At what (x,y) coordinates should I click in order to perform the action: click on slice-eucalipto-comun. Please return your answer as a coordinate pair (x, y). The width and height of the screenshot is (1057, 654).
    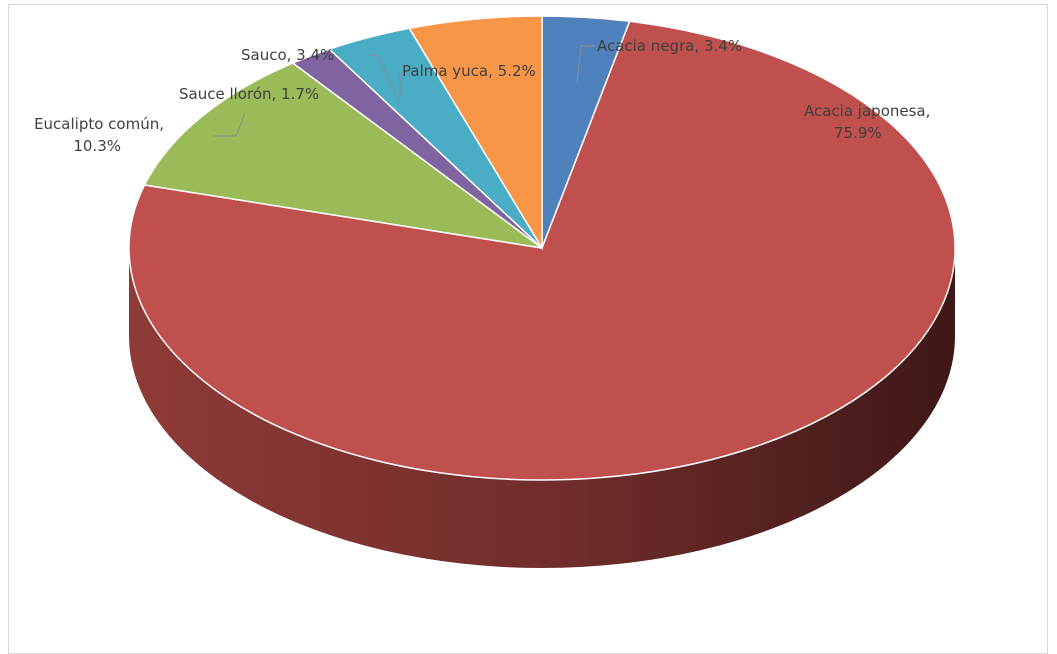
    Looking at the image, I should click on (343, 155).